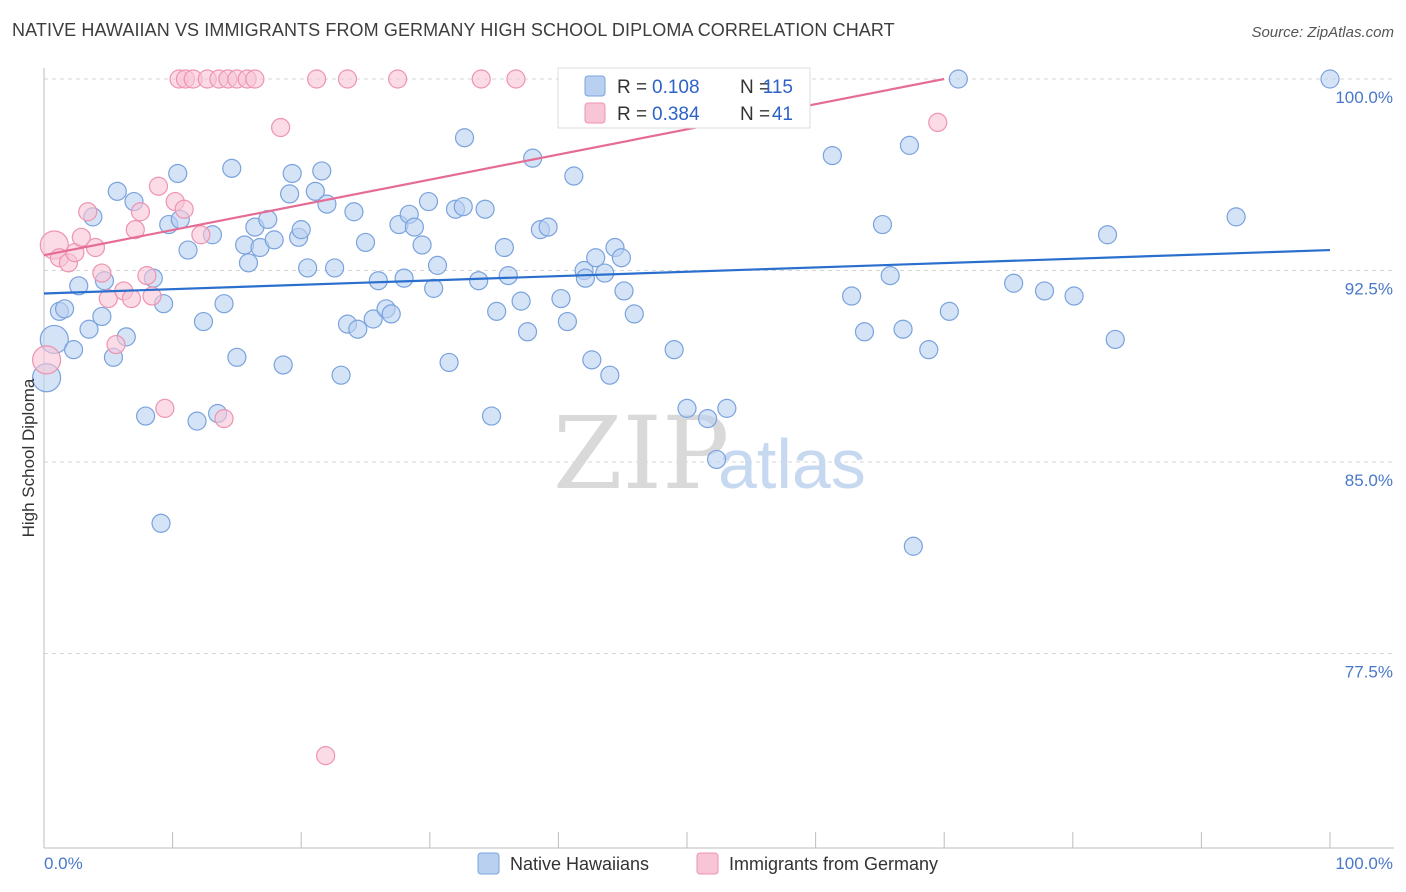 This screenshot has width=1406, height=892. What do you see at coordinates (833, 864) in the screenshot?
I see `legend-label-immigrants-from-germany: Immigrants from Germany` at bounding box center [833, 864].